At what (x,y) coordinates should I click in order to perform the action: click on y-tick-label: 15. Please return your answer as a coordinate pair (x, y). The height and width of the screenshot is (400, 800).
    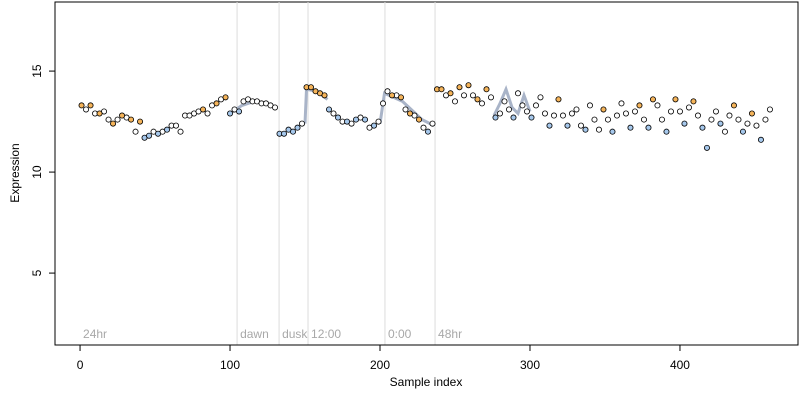
    Looking at the image, I should click on (37, 71).